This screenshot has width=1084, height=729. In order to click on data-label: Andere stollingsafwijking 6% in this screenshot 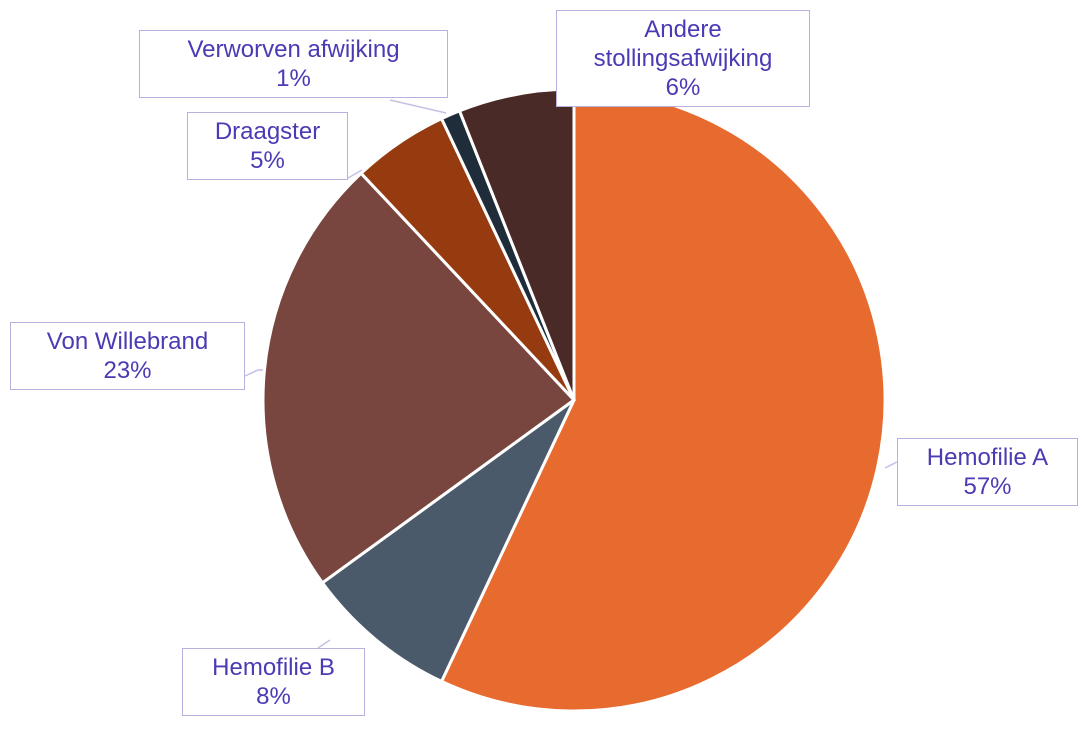, I will do `click(683, 58)`.